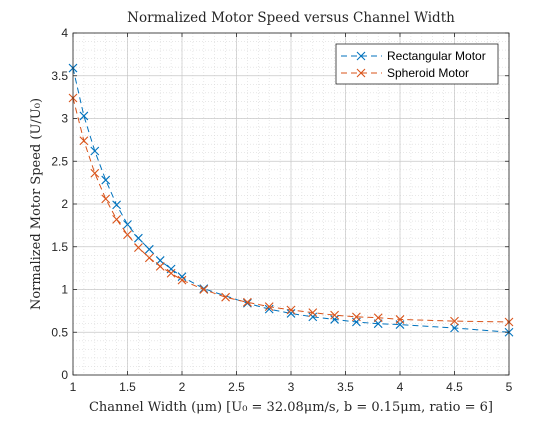 The width and height of the screenshot is (560, 425). I want to click on legend-marker-spheroid-motor, so click(361, 73).